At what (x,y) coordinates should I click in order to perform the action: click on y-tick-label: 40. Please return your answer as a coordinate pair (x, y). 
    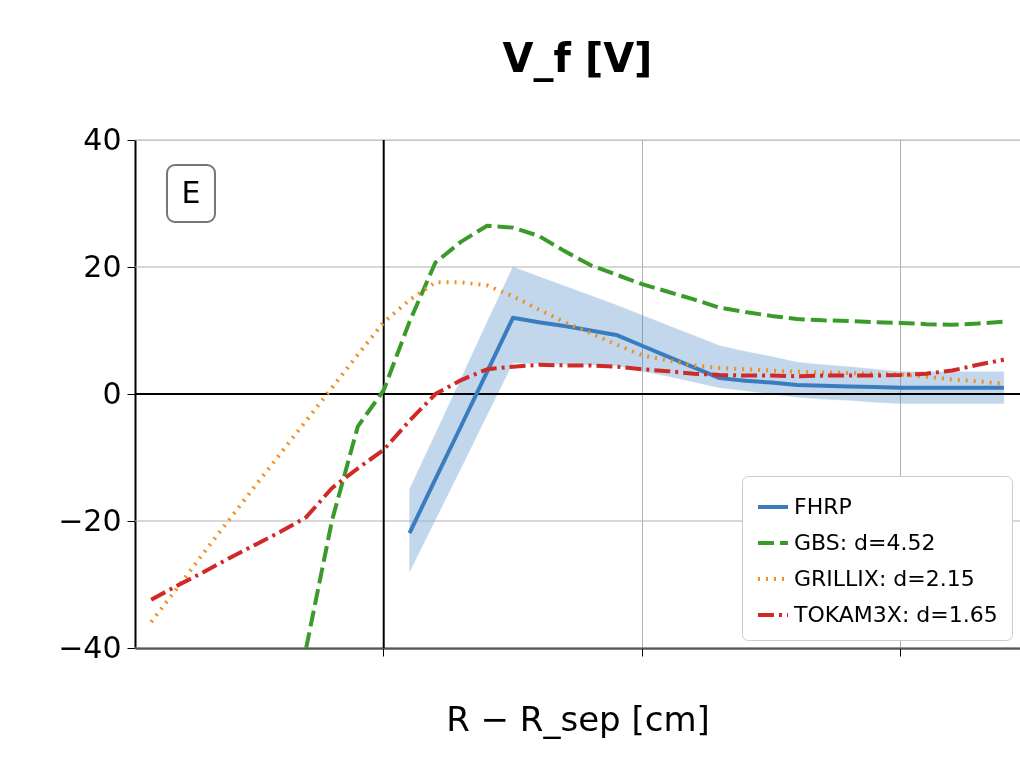
    Looking at the image, I should click on (102, 139).